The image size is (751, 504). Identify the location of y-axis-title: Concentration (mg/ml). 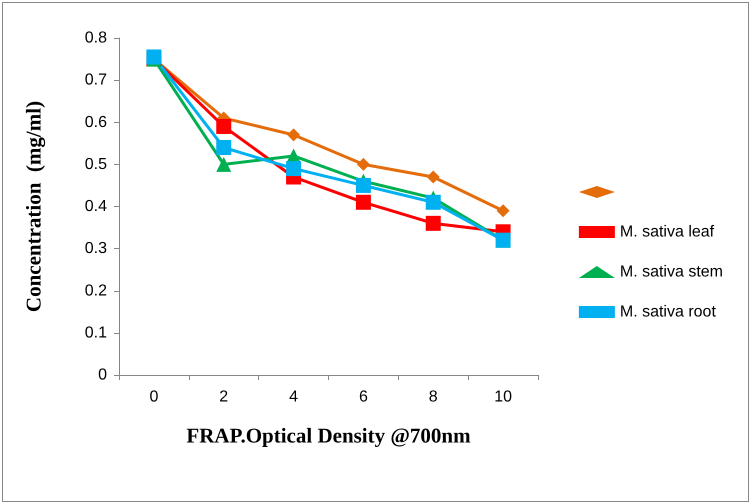
(34, 206).